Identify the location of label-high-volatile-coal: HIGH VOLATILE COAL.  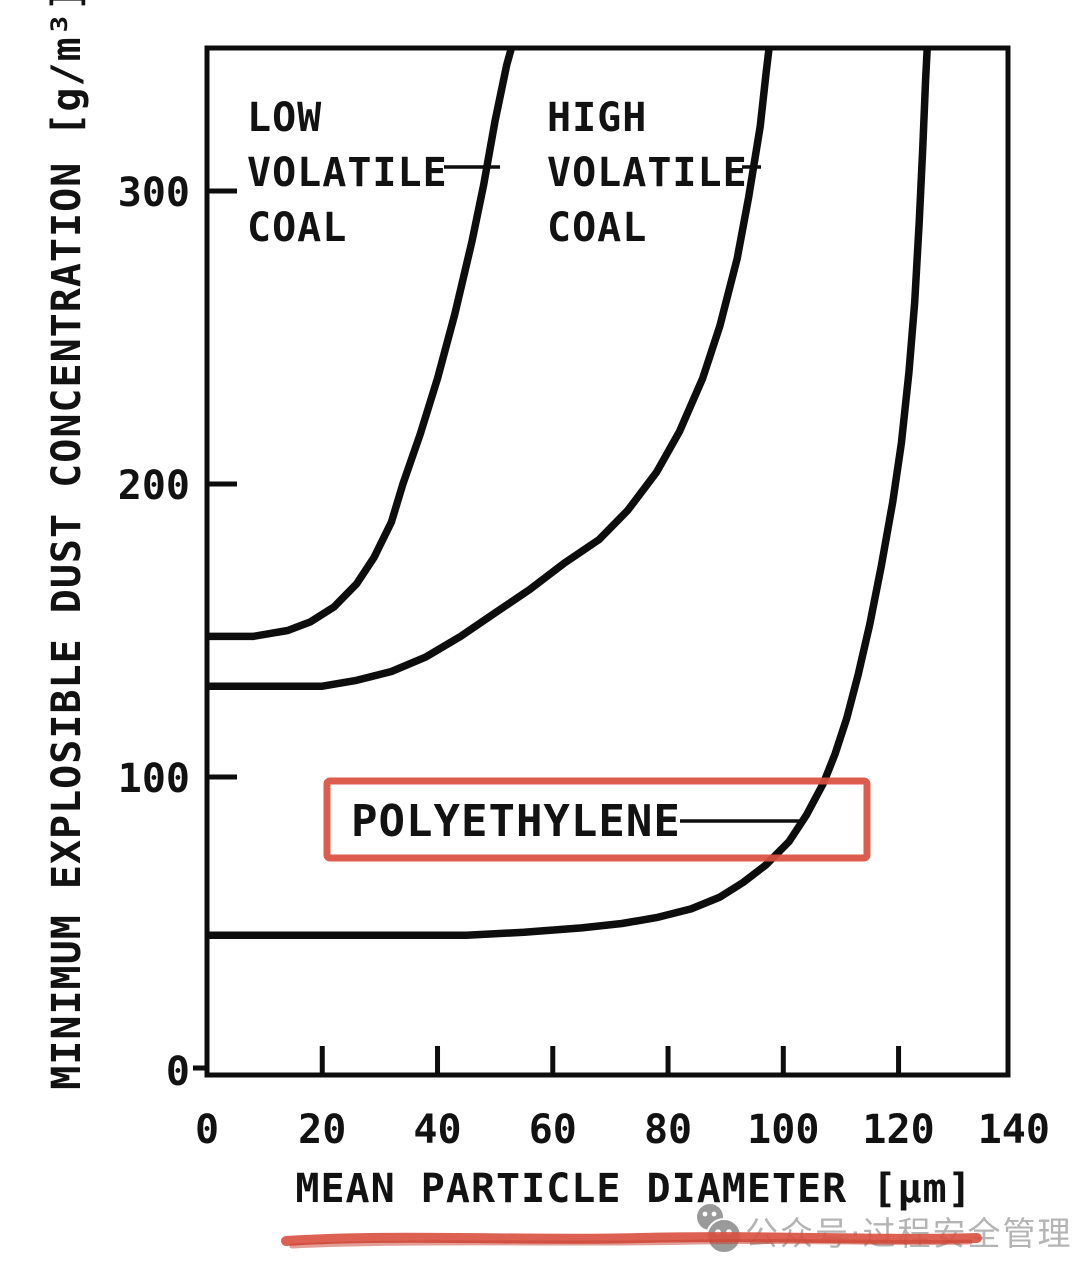
(660, 173).